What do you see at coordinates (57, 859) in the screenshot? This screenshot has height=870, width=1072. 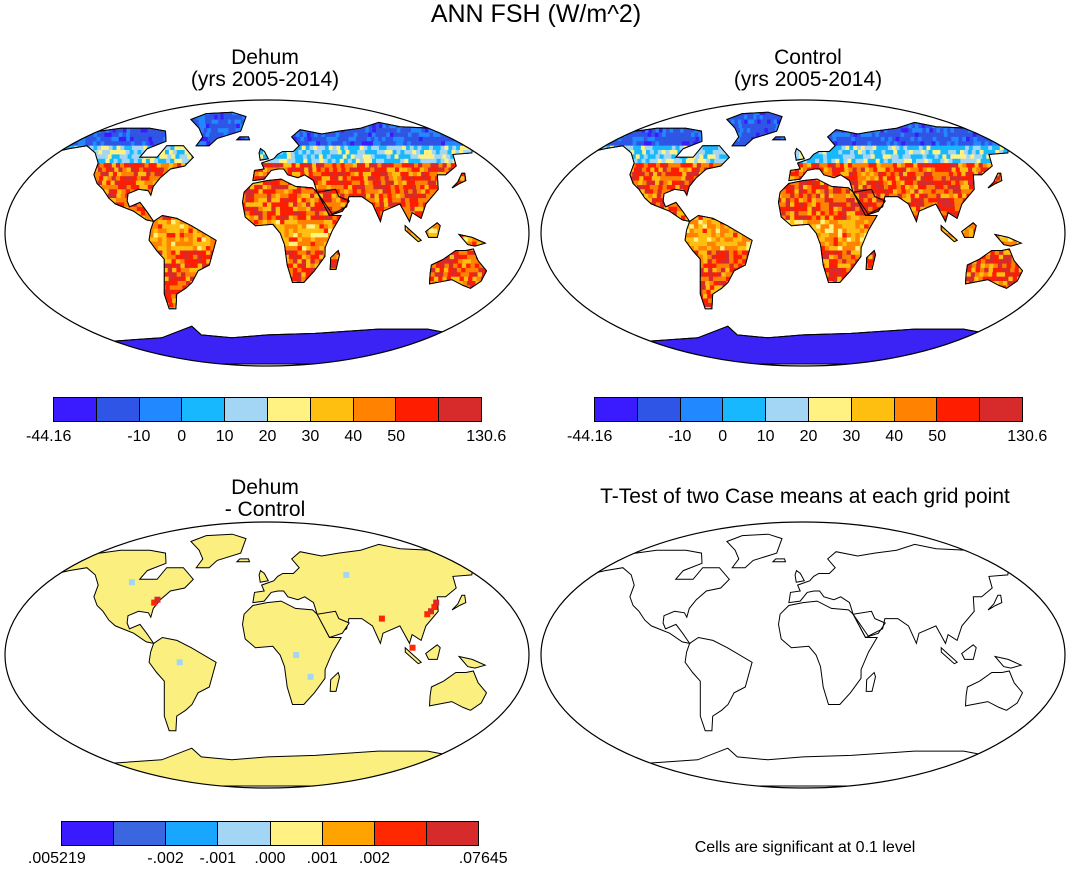 I see `diff-colorbar-tick-label: .005219` at bounding box center [57, 859].